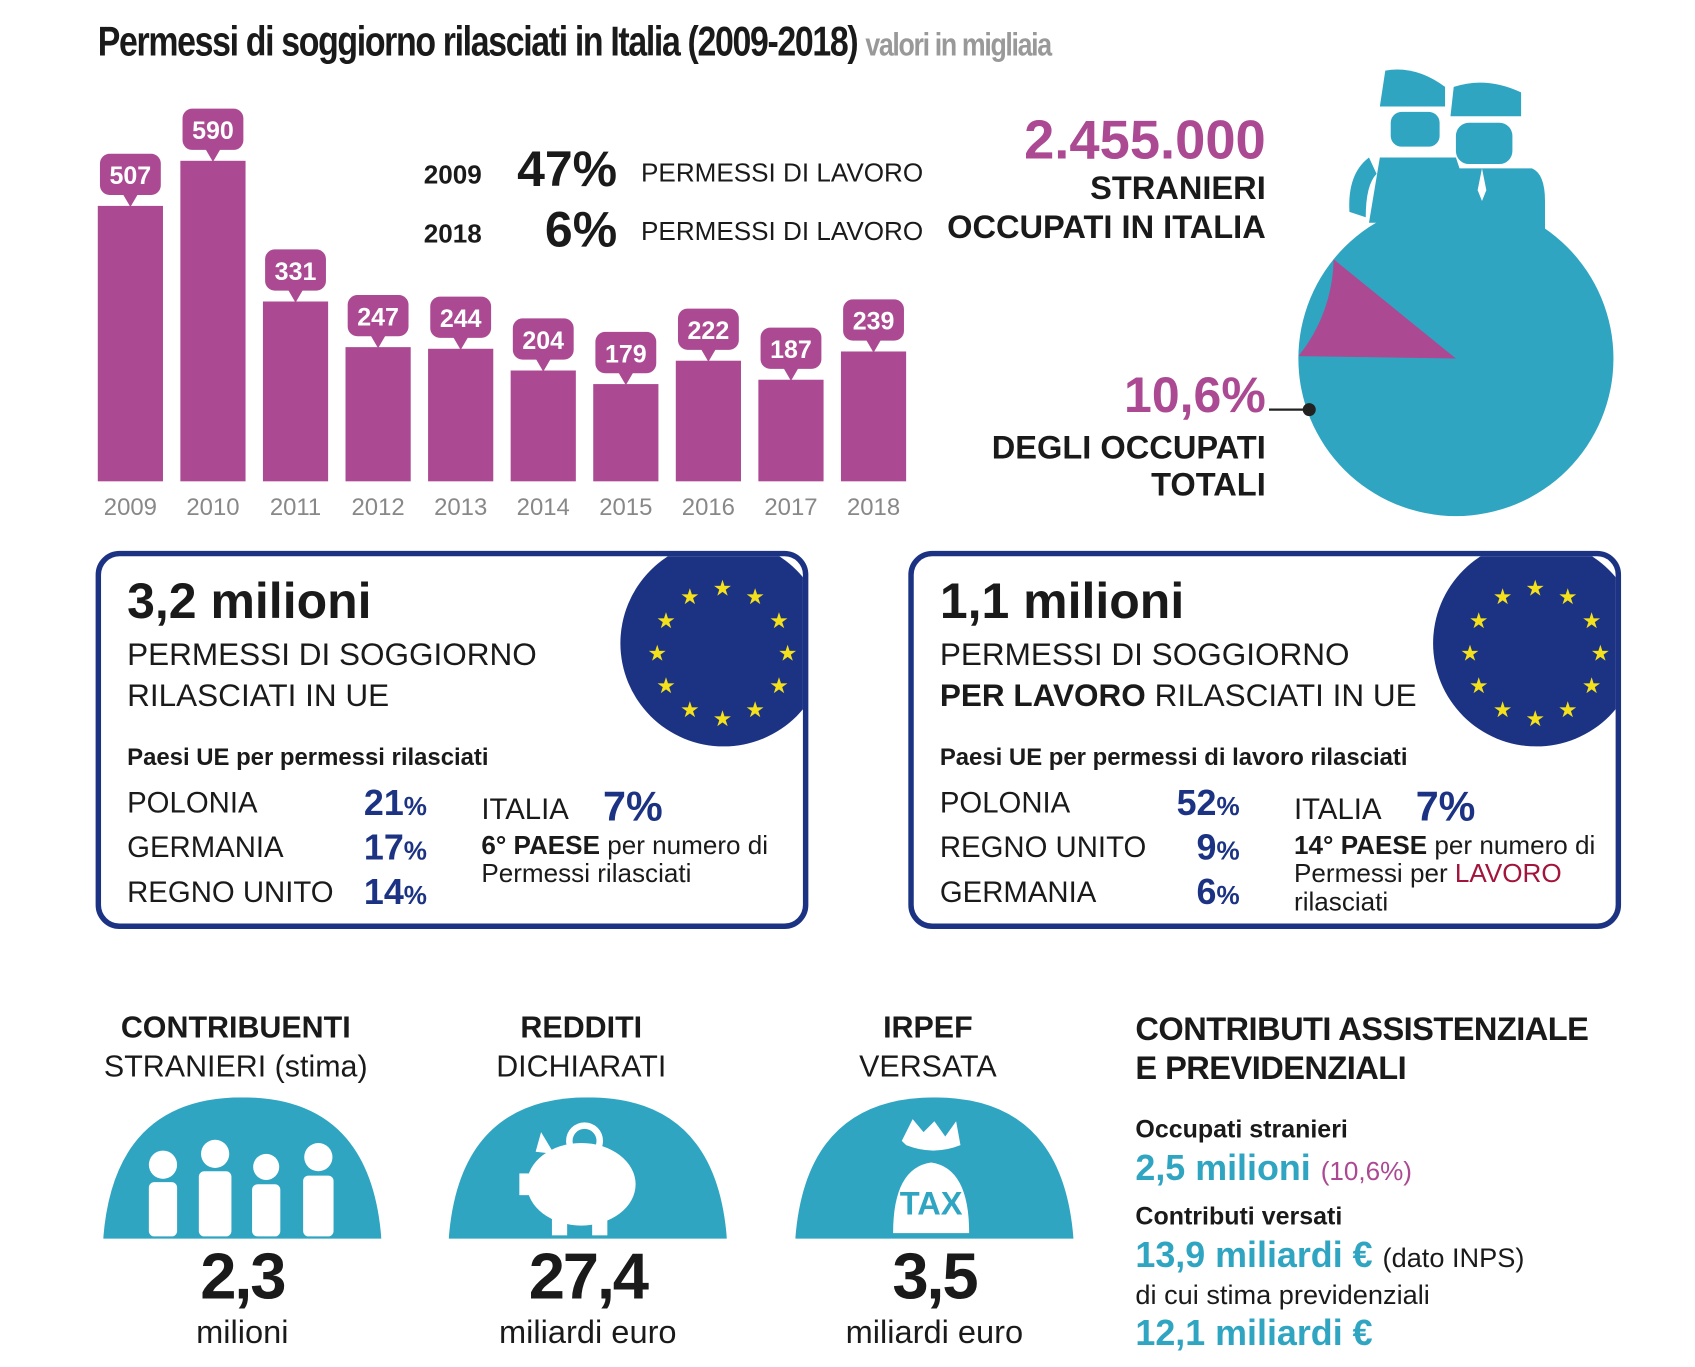 The width and height of the screenshot is (1695, 1367). I want to click on x-tick-label: 2011, so click(295, 507).